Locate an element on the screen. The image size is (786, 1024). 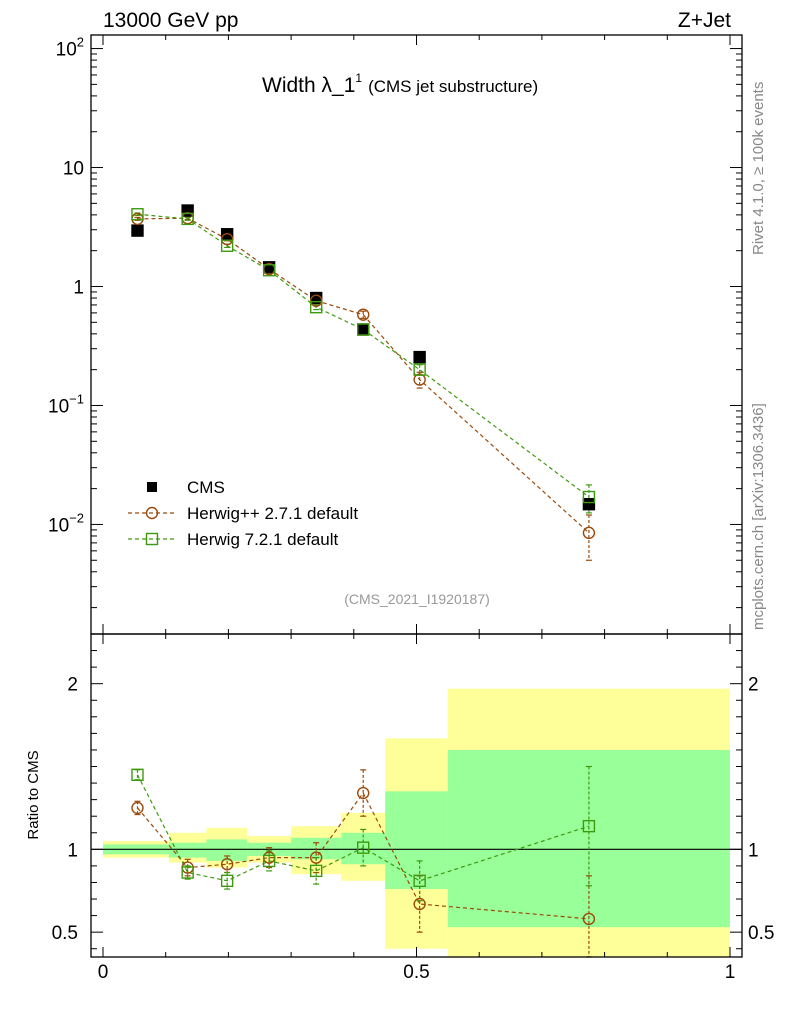
watermark: (CMS_2021_I1920187) is located at coordinates (417, 599).